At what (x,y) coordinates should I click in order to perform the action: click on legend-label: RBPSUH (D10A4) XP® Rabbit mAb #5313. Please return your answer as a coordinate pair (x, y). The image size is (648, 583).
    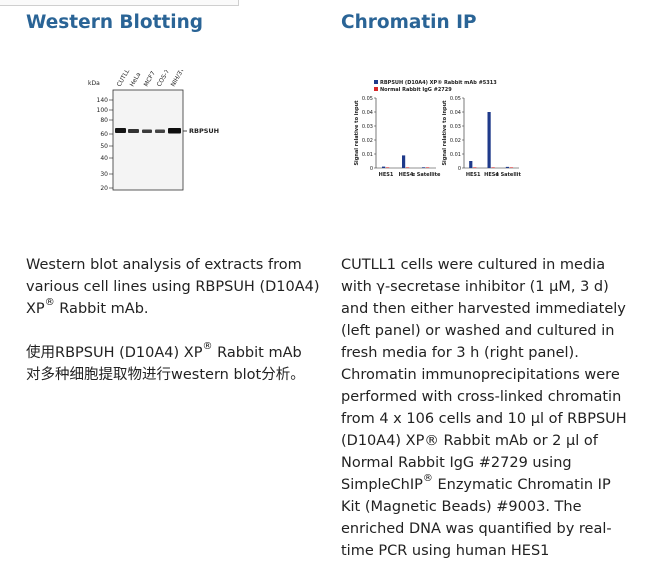
    Looking at the image, I should click on (438, 83).